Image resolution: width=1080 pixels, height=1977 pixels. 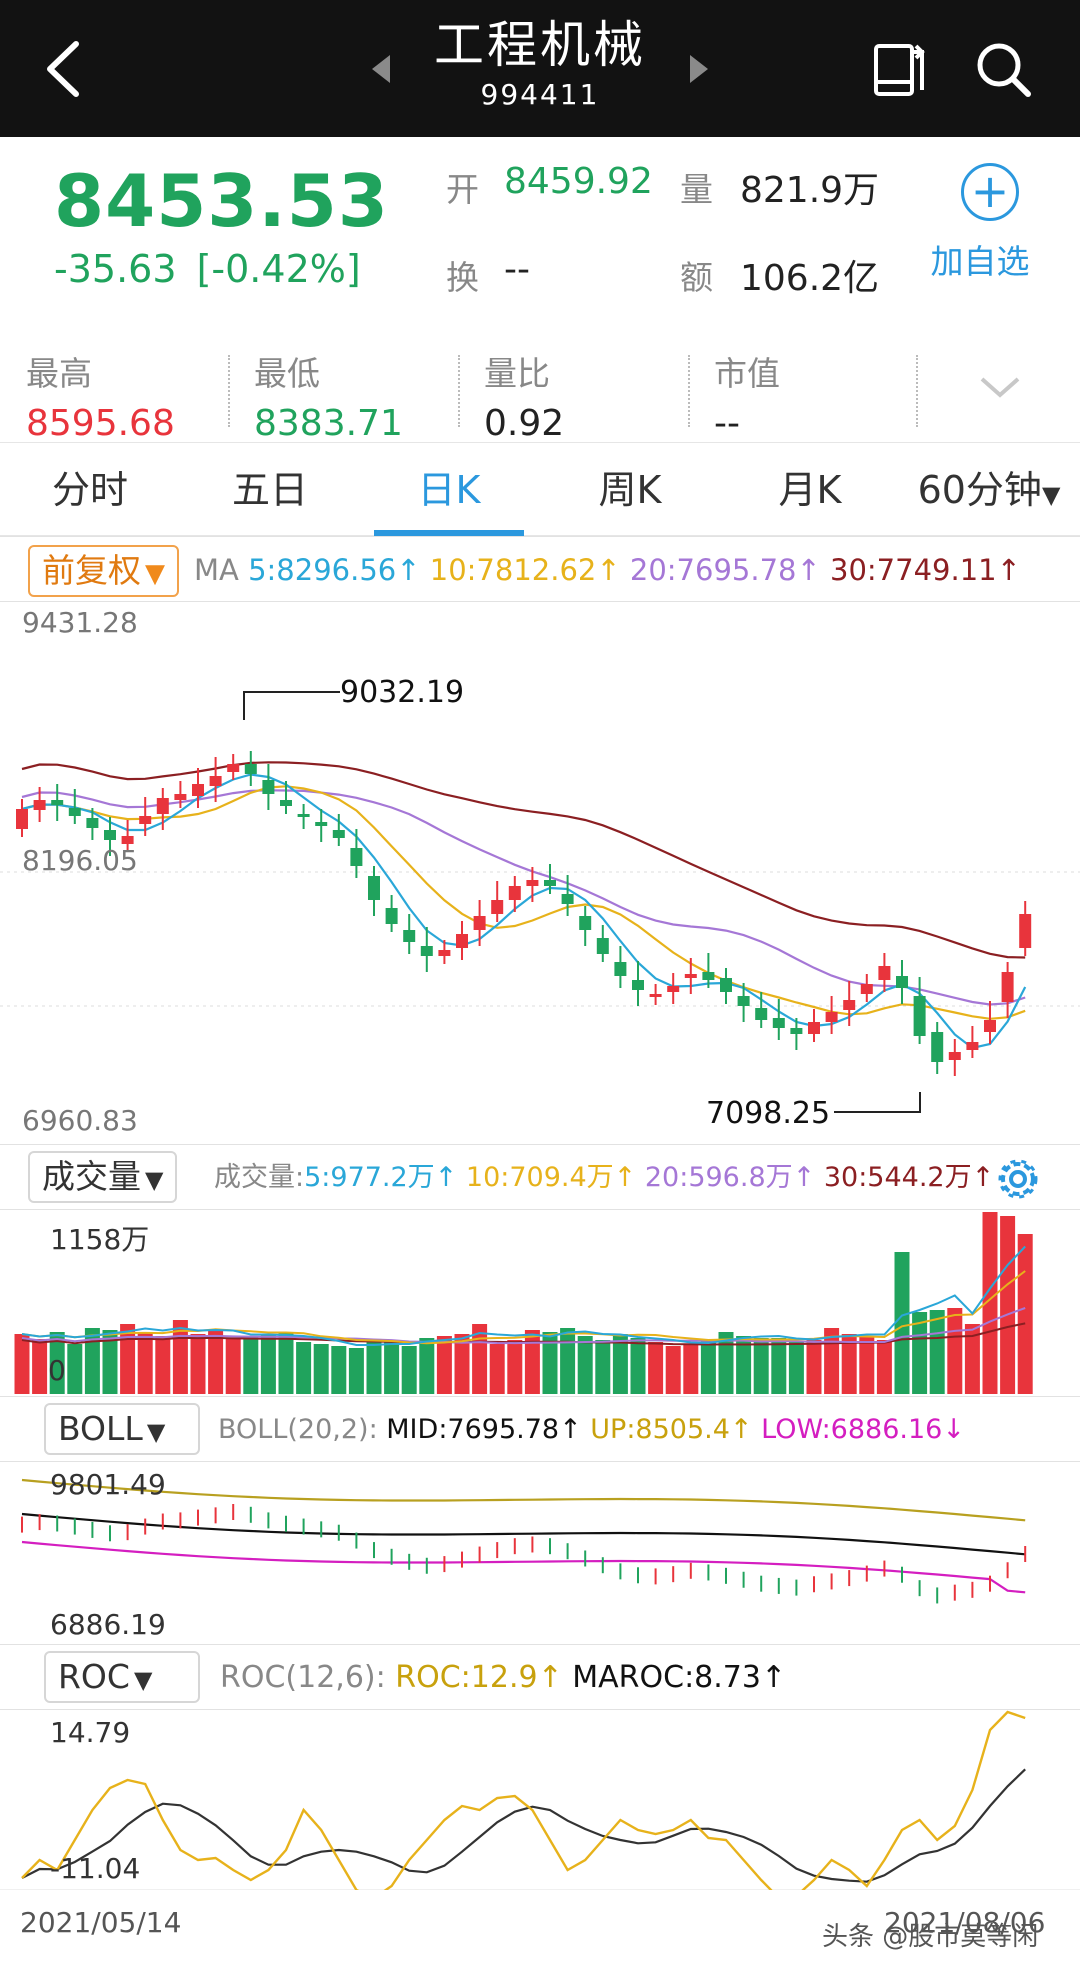 What do you see at coordinates (630, 490) in the screenshot?
I see `tab-weekly-k: 周K` at bounding box center [630, 490].